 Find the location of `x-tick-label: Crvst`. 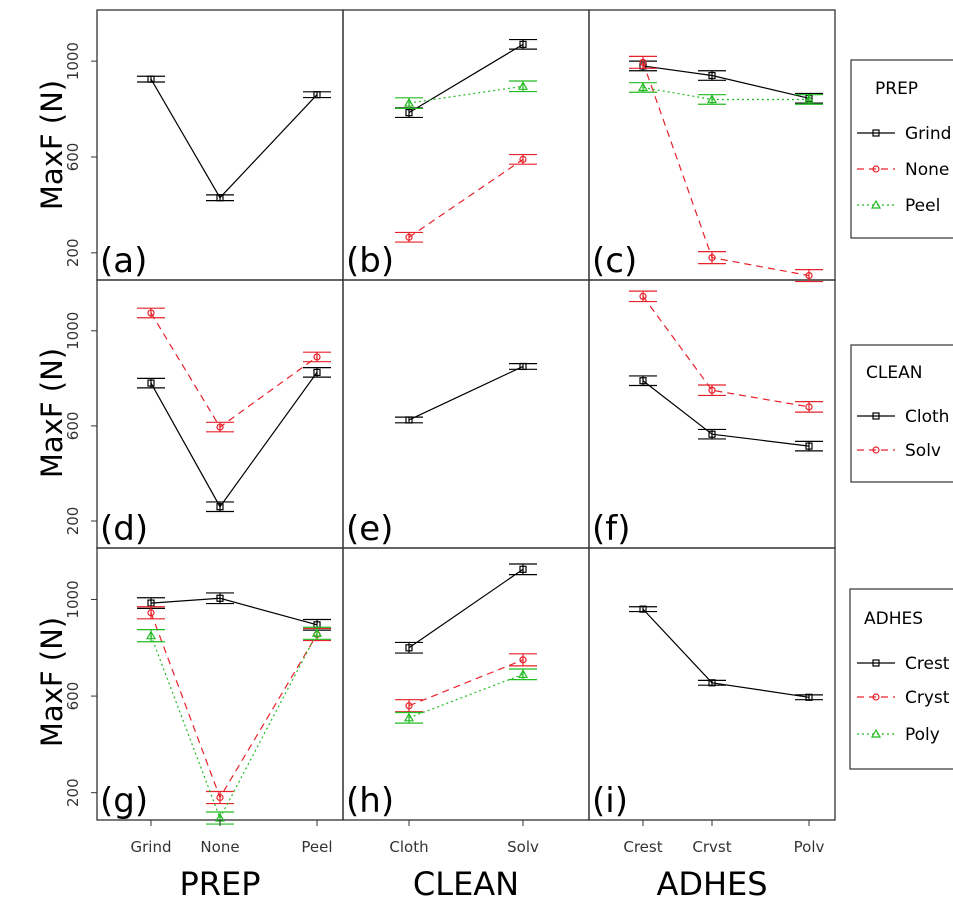

x-tick-label: Crvst is located at coordinates (711, 847).